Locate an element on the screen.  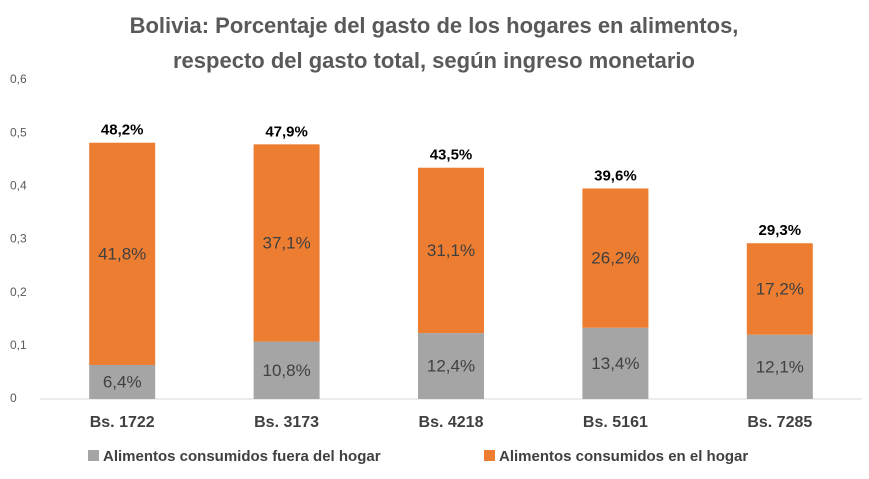
total-label: 29,3% is located at coordinates (780, 230).